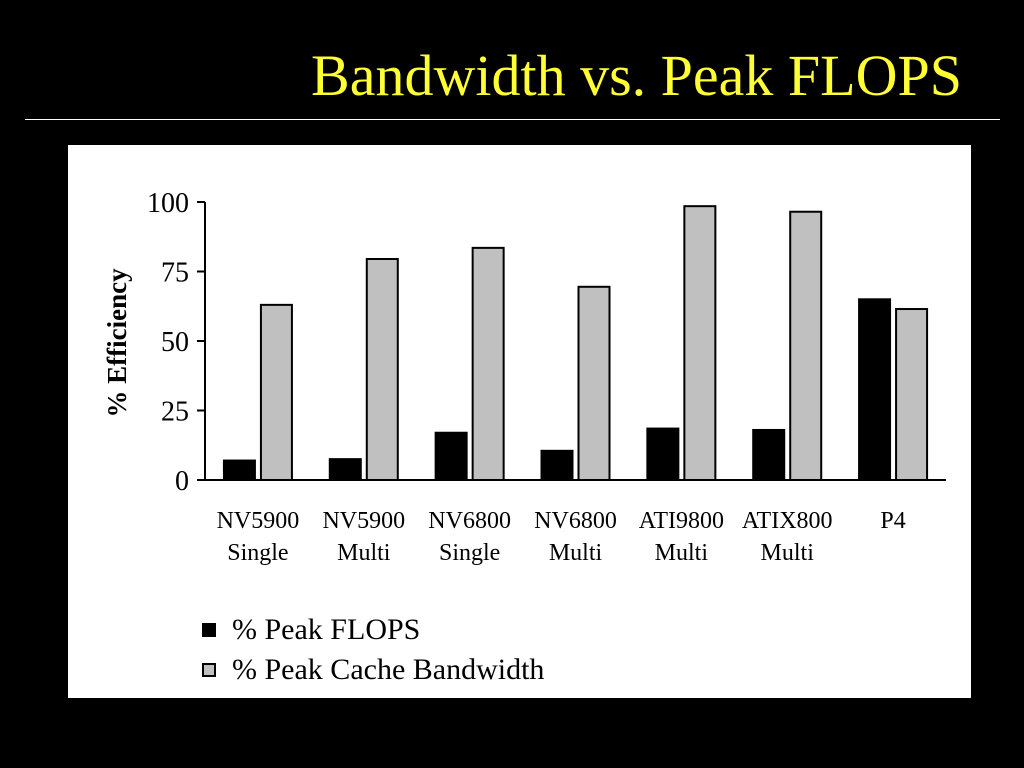  Describe the element at coordinates (175, 342) in the screenshot. I see `y-tick-label: 50` at that location.